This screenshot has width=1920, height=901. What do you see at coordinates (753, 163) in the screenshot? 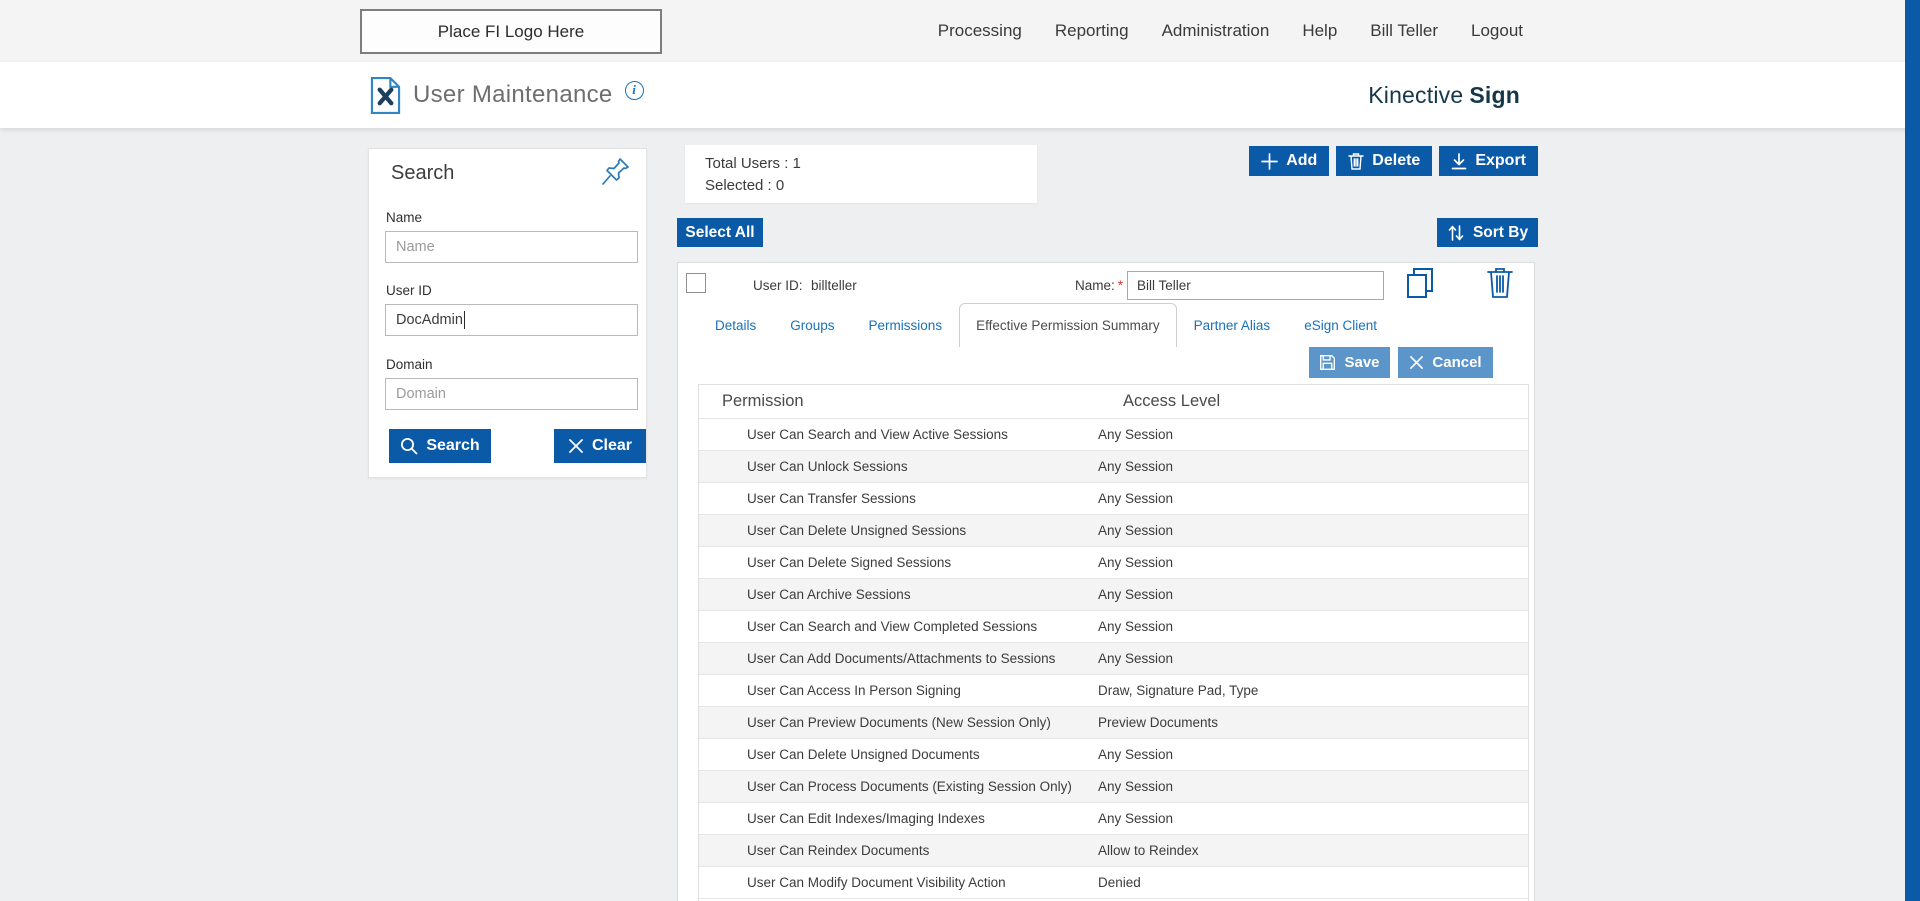
I see `total-users-text: Total Users : 1` at bounding box center [753, 163].